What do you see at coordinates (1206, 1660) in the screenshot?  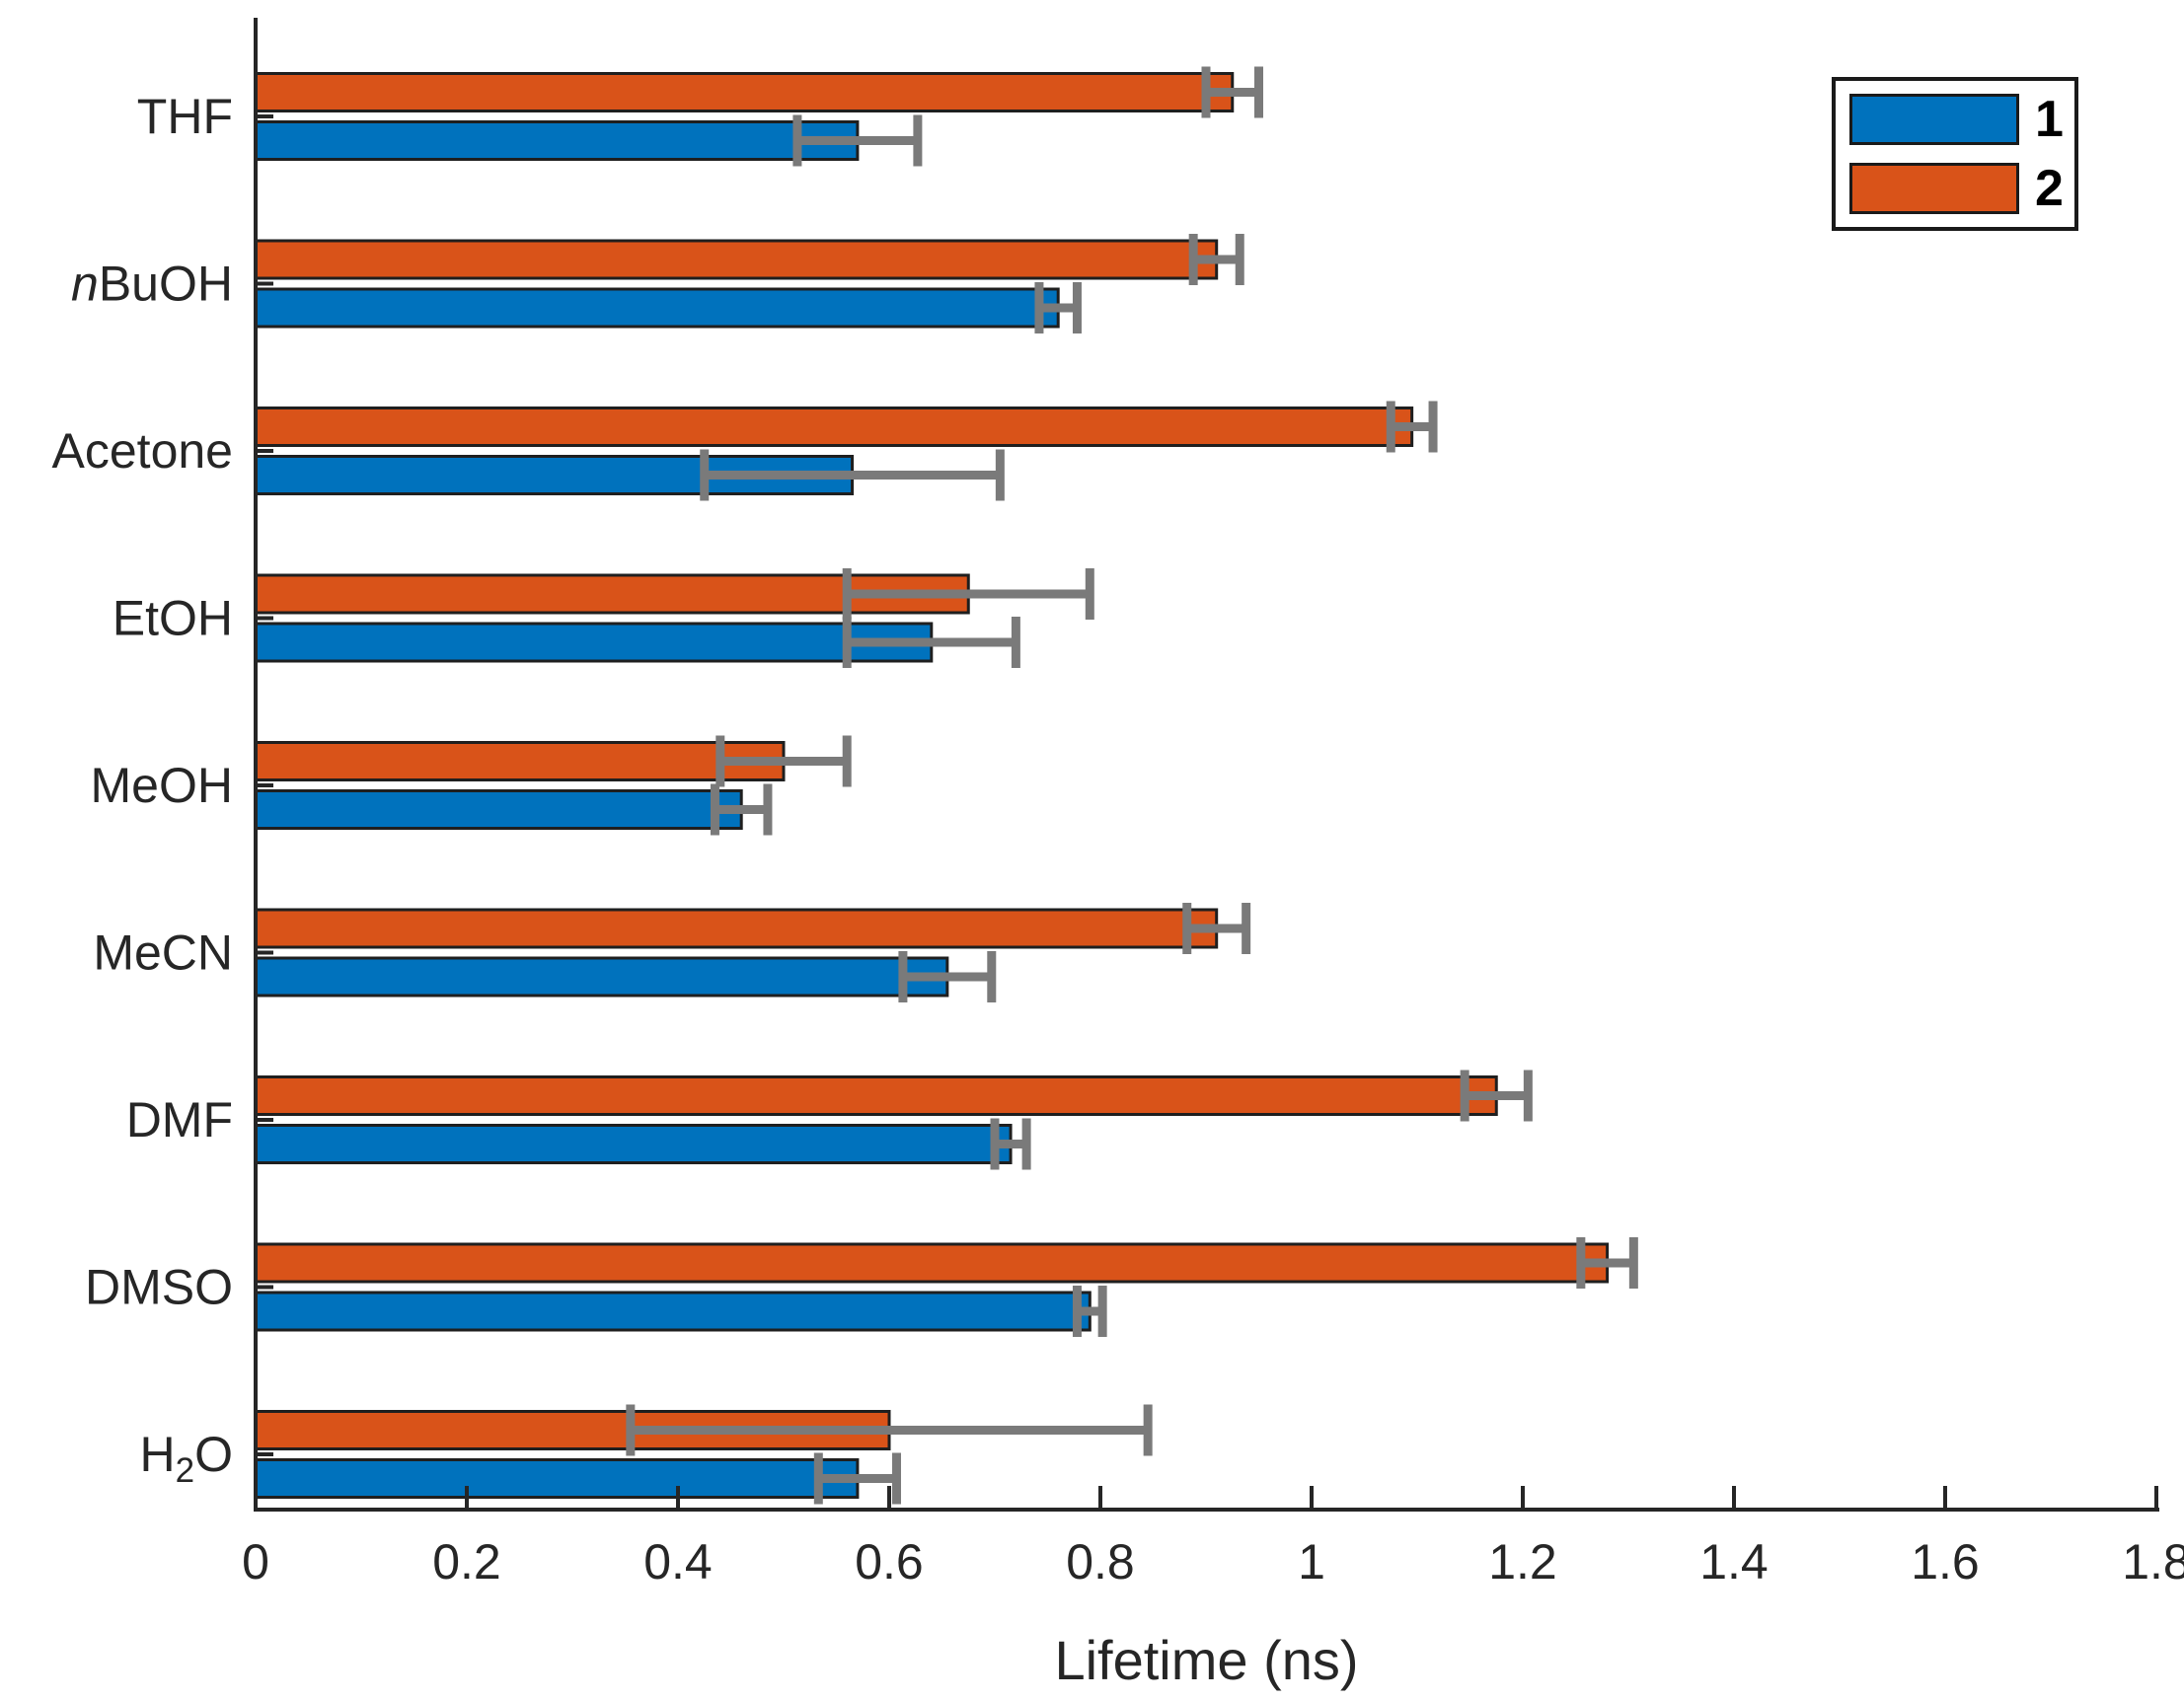 I see `x-axis-title: Lifetime (ns)` at bounding box center [1206, 1660].